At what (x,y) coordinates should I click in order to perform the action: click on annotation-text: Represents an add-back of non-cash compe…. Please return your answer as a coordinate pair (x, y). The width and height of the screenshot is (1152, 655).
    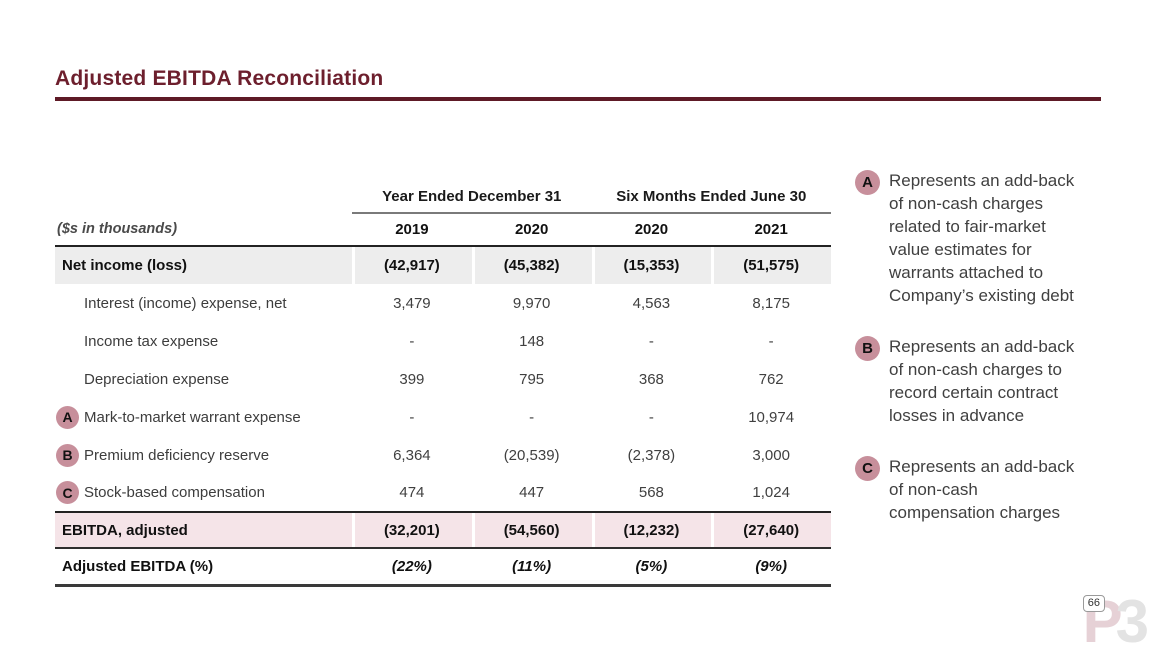
    Looking at the image, I should click on (982, 489).